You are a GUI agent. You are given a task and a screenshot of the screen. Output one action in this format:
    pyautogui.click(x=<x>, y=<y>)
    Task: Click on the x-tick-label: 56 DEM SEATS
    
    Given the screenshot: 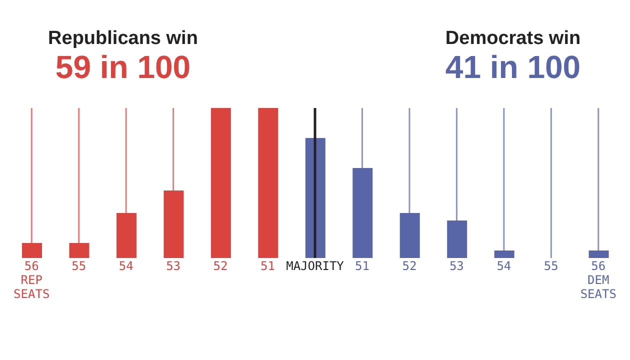 What is the action you would take?
    pyautogui.click(x=598, y=280)
    